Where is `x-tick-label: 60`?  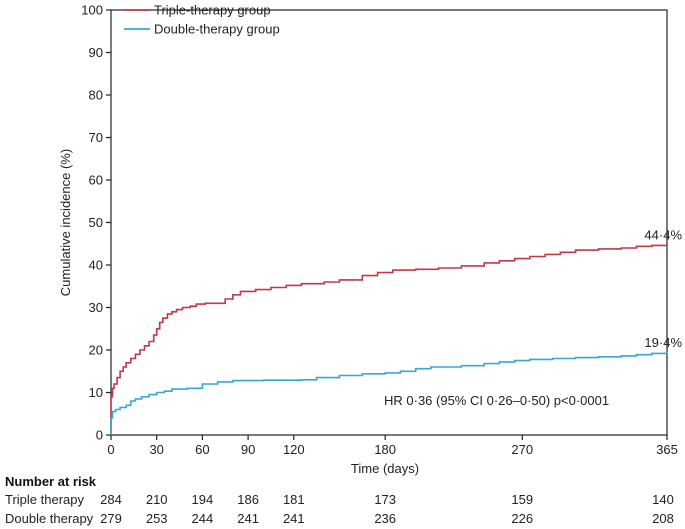 x-tick-label: 60 is located at coordinates (202, 449).